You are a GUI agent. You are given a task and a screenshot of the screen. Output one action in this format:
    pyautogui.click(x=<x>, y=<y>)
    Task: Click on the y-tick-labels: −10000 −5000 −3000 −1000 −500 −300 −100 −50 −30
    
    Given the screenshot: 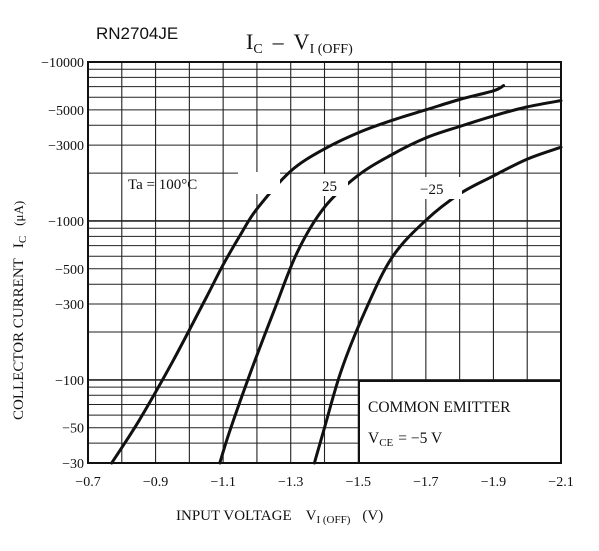 What is the action you would take?
    pyautogui.click(x=62, y=264)
    